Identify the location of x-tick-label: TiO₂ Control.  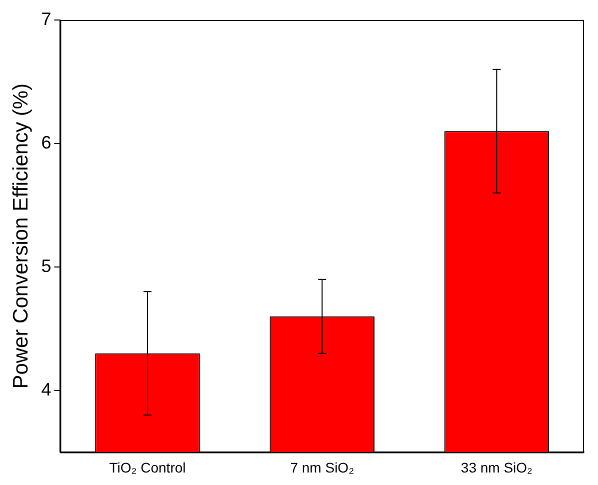
(147, 467).